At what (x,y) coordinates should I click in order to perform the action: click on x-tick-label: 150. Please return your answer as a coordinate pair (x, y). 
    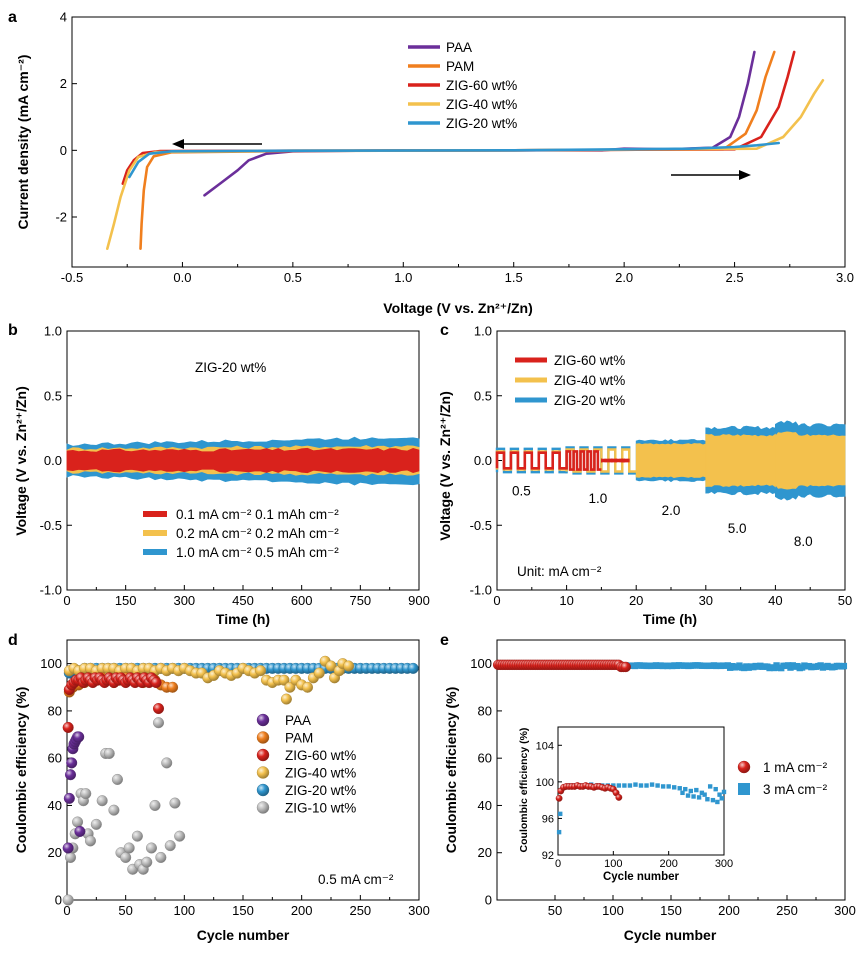
    Looking at the image, I should click on (243, 910).